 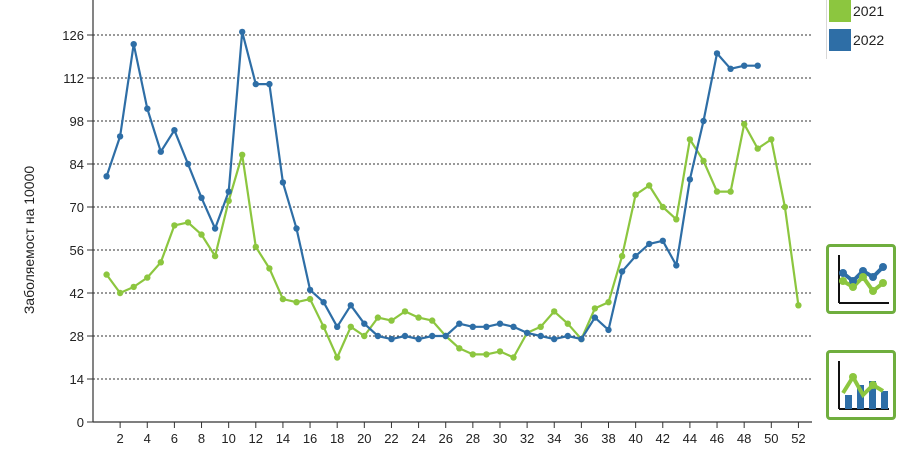 What do you see at coordinates (80, 422) in the screenshot?
I see `y-tick-label-0: 0` at bounding box center [80, 422].